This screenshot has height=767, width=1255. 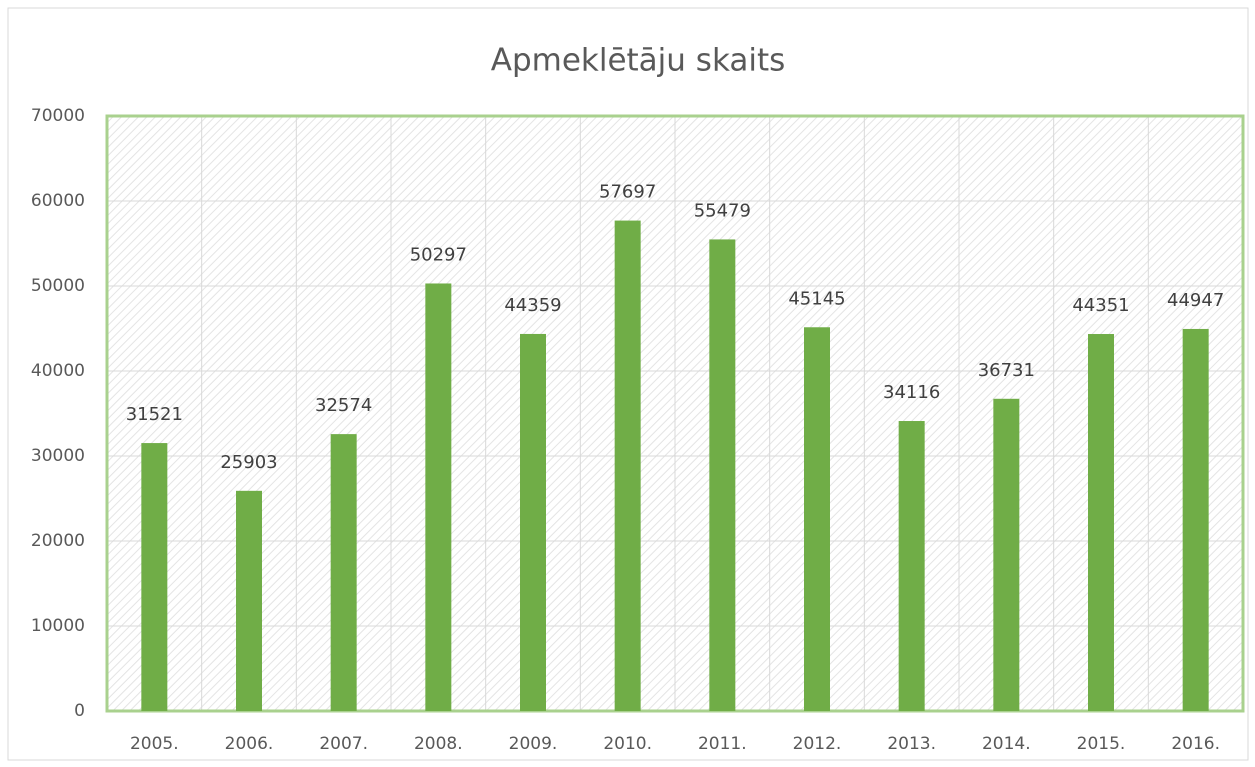 I want to click on data-label: 45145, so click(x=816, y=298).